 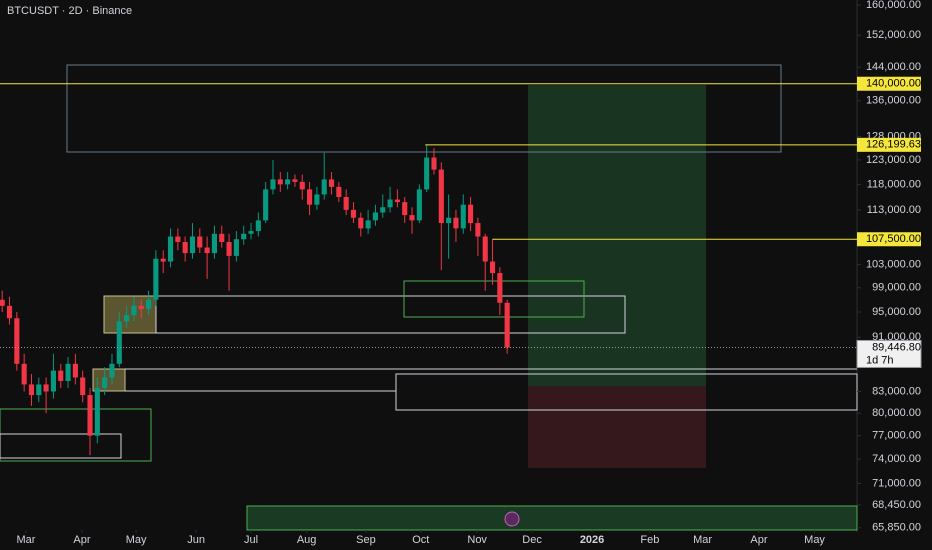 I want to click on long-loss-zone, so click(x=617, y=427).